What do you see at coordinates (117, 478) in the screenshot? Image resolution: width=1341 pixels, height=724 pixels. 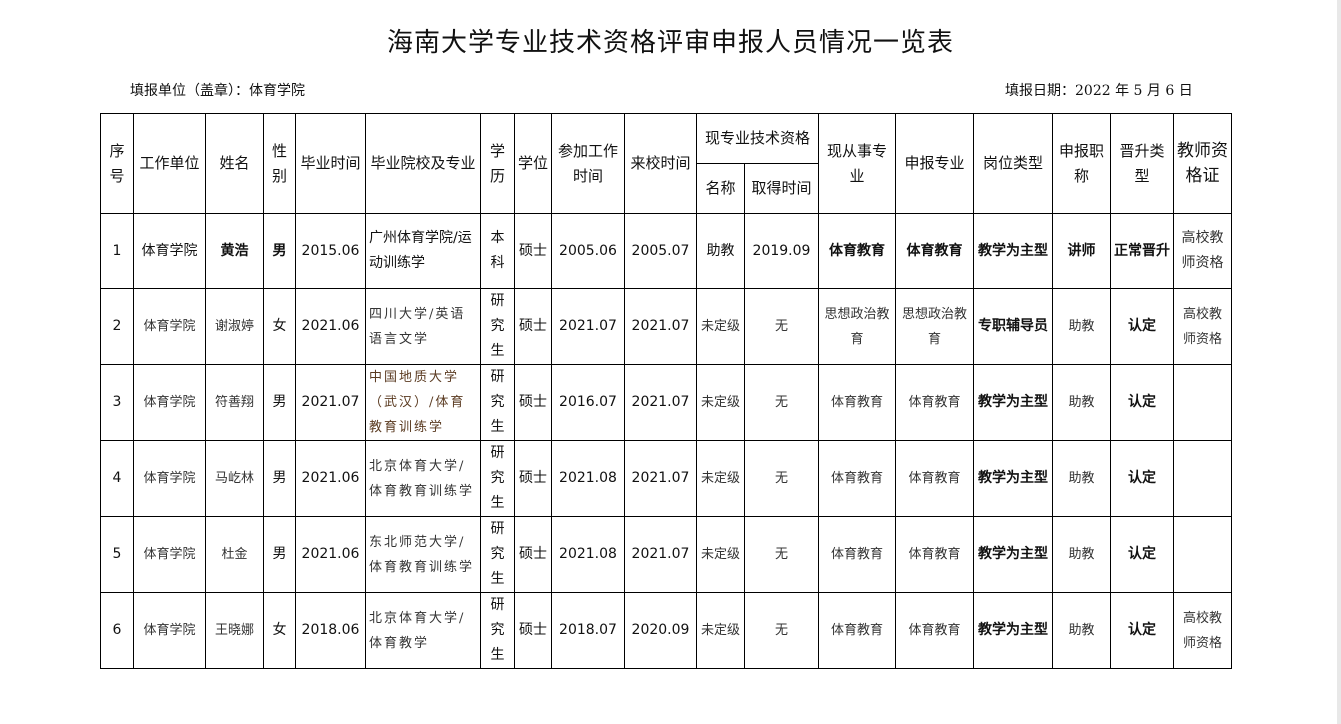 I see `cell-seq: 4` at bounding box center [117, 478].